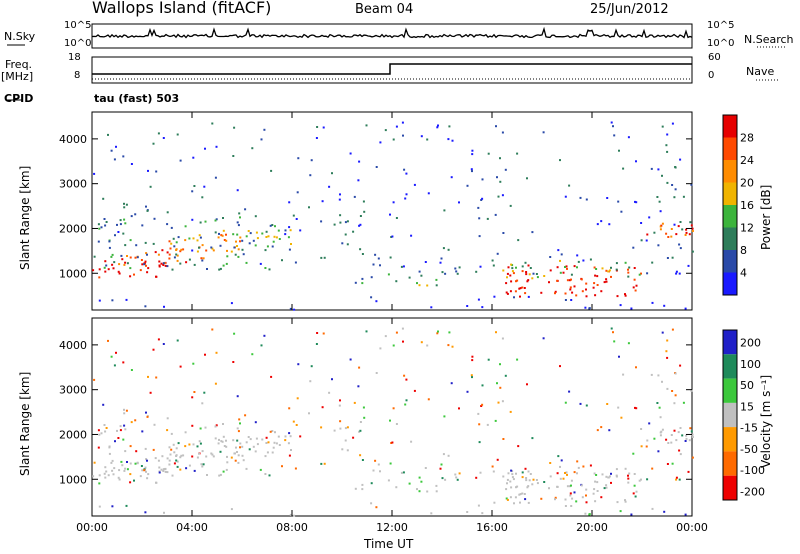 The image size is (800, 554). I want to click on x-tick-label: 00:00, so click(92, 527).